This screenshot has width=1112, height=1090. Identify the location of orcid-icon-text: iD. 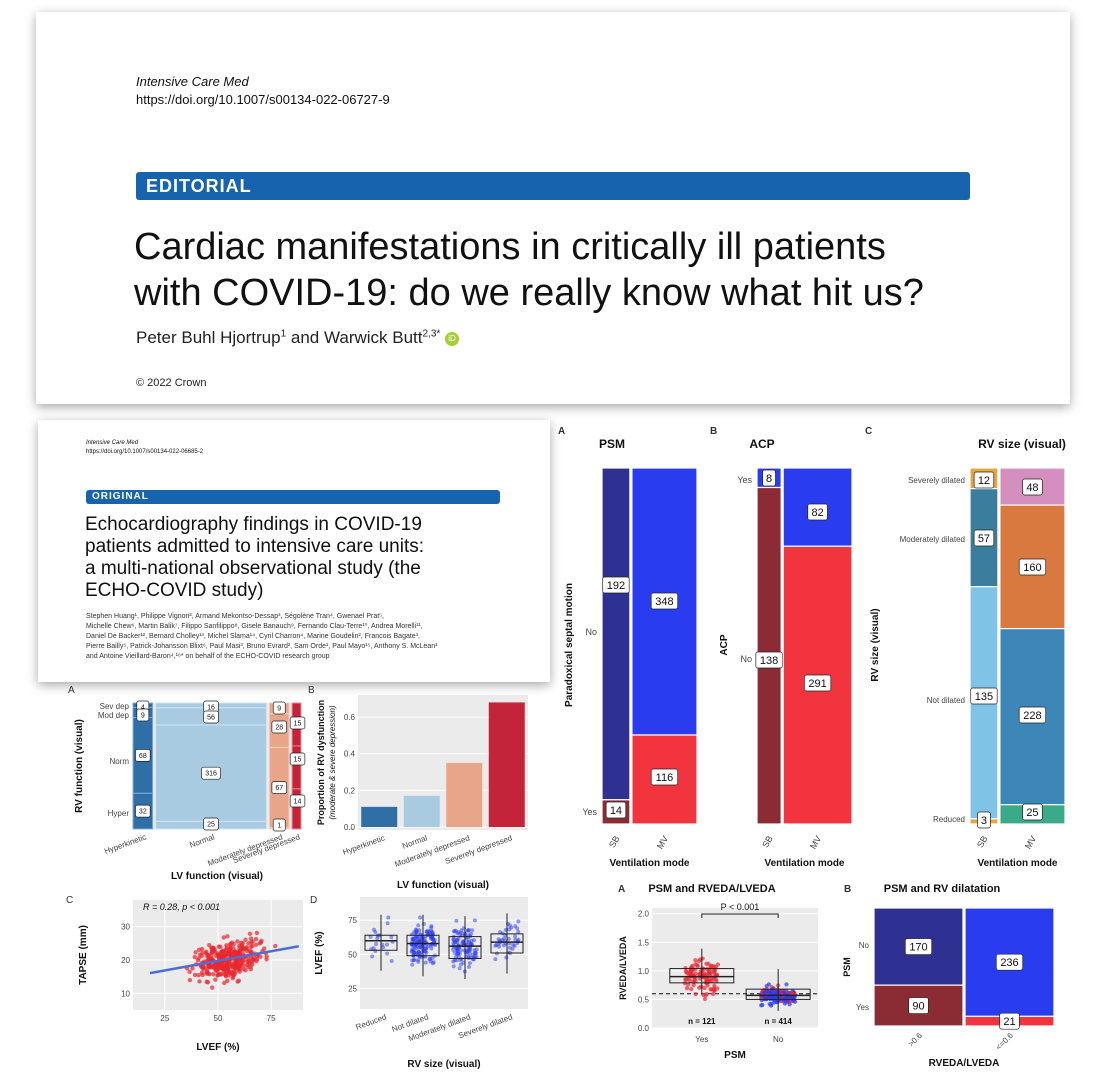
(452, 338).